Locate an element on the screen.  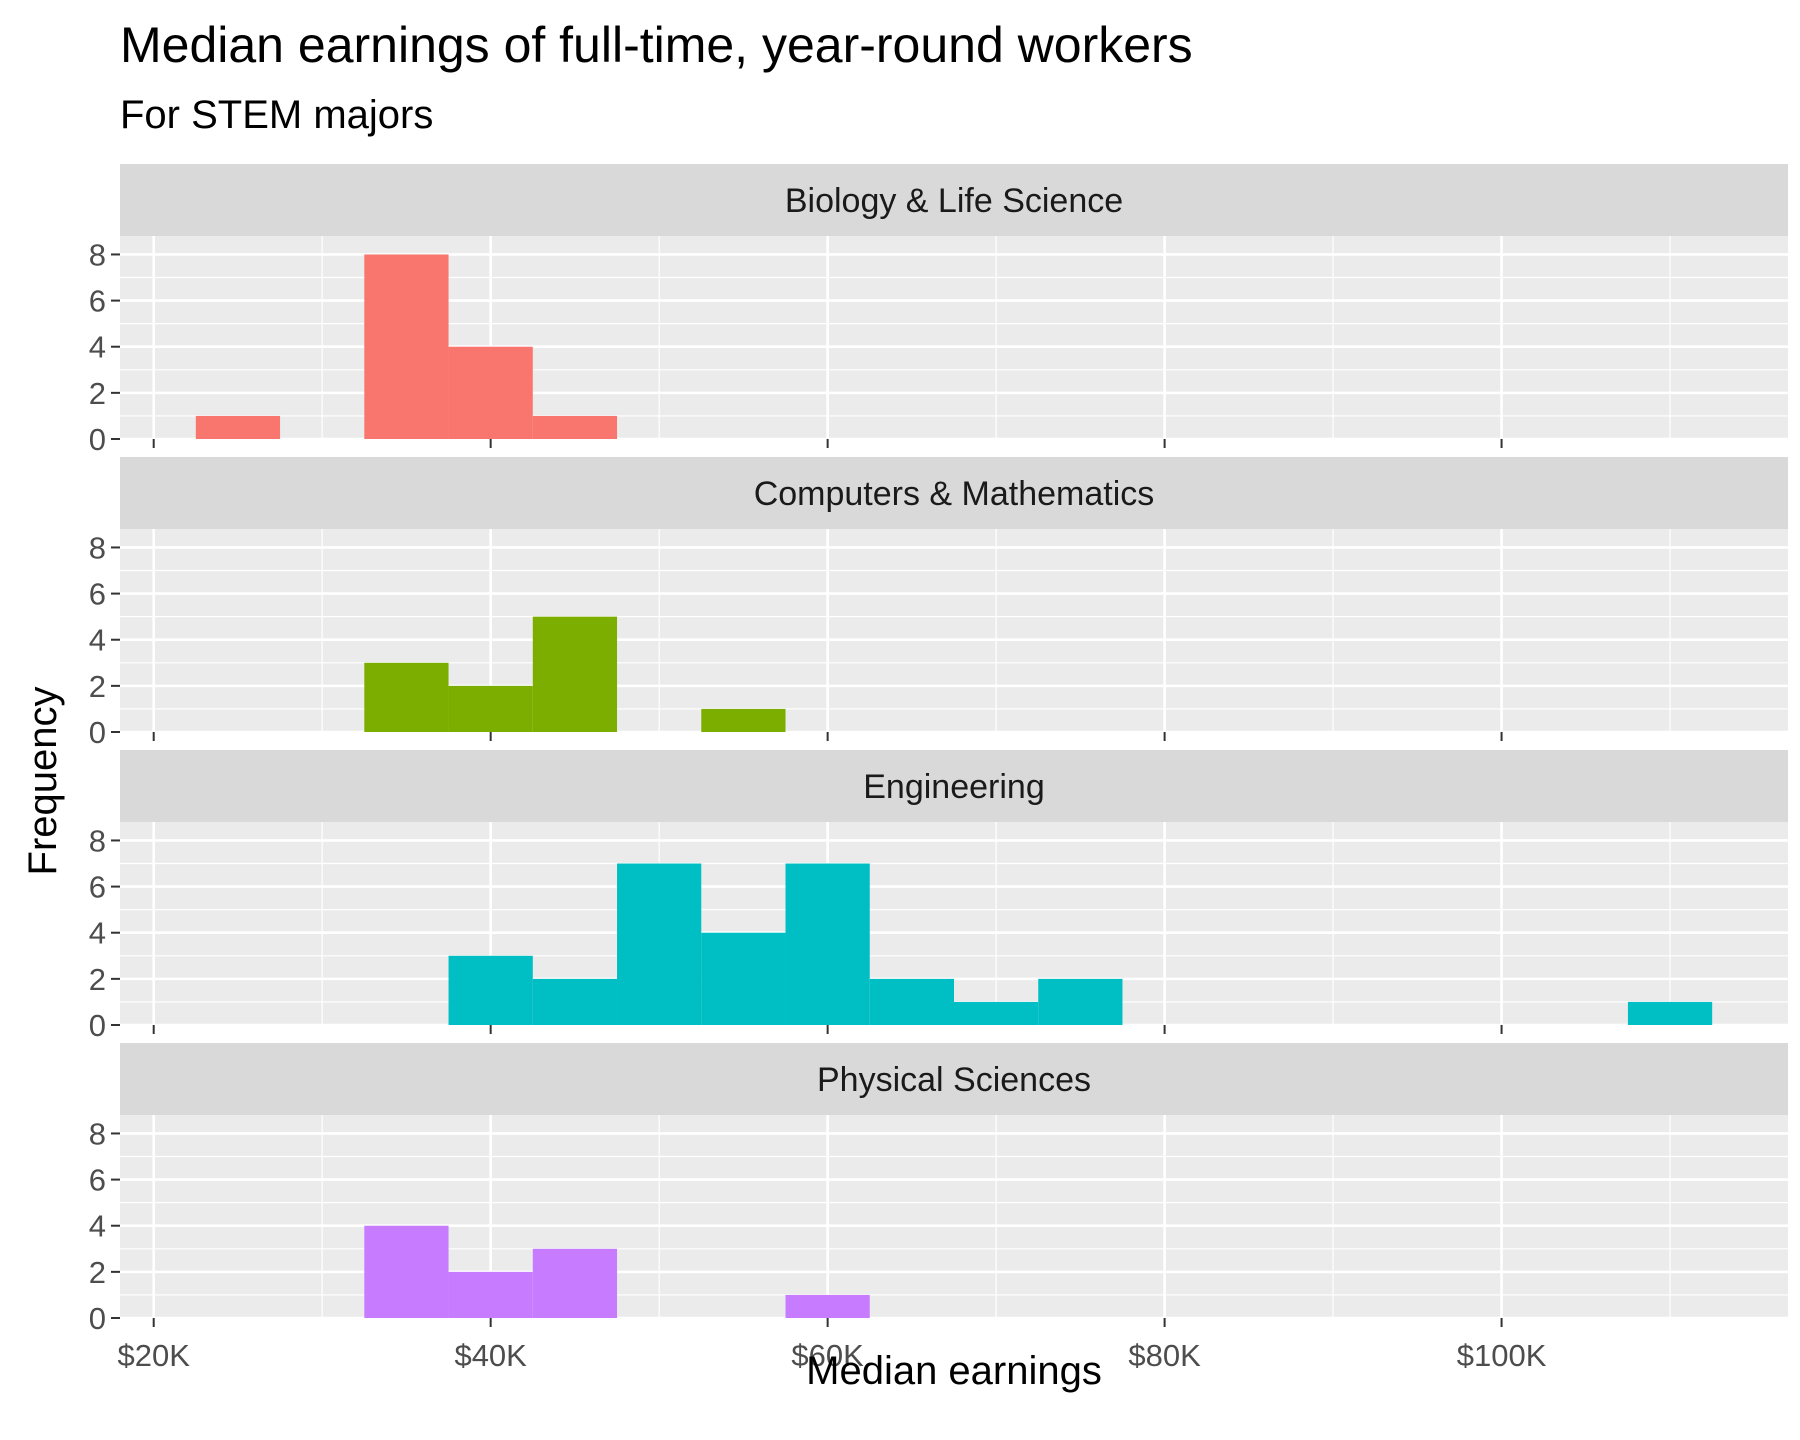
y-axis-title: Frequency is located at coordinates (43, 781).